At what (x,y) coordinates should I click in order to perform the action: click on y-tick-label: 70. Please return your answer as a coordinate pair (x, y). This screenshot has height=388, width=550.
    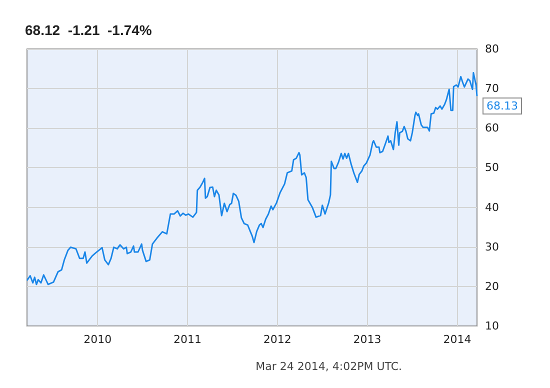
    Looking at the image, I should click on (492, 89).